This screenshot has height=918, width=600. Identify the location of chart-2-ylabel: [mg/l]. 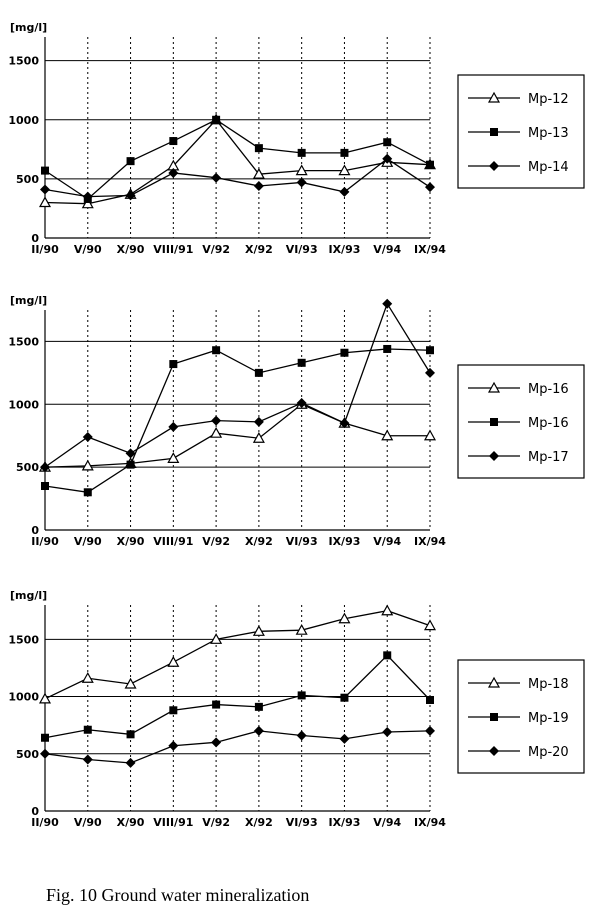
(28, 300).